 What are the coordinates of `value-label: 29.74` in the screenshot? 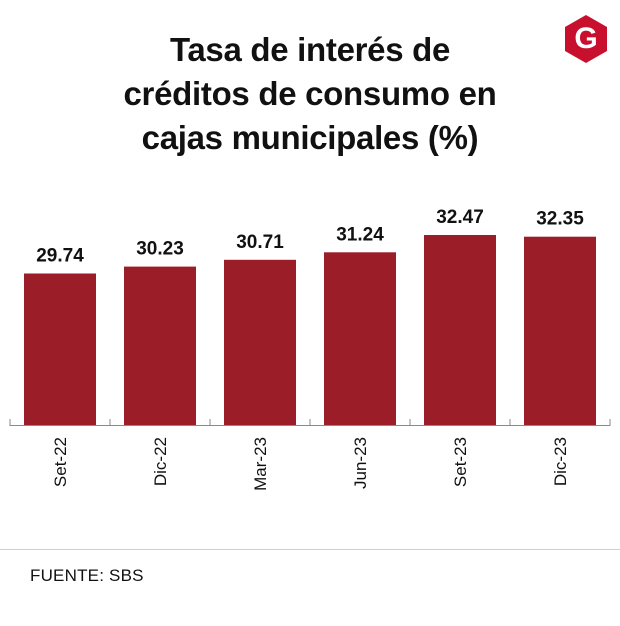 It's located at (60, 256).